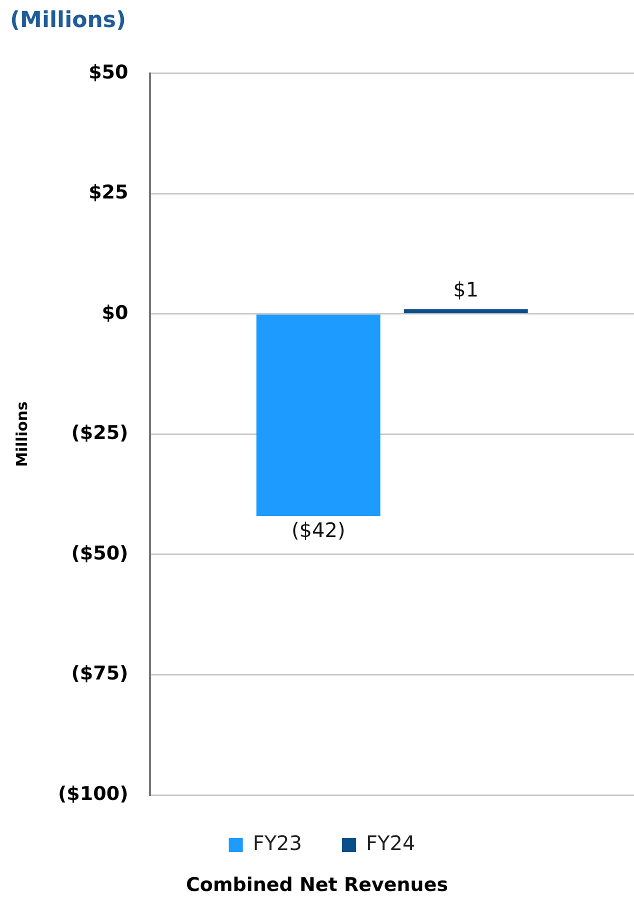  What do you see at coordinates (99, 673) in the screenshot?
I see `y-tick-label: ($75)` at bounding box center [99, 673].